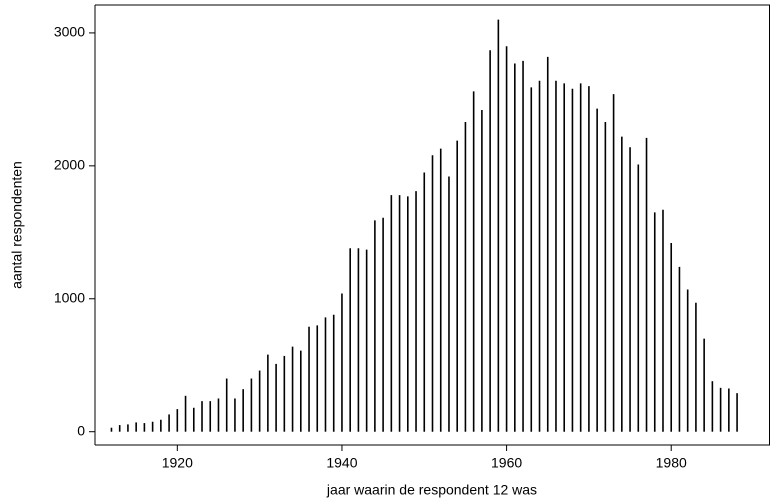 Image resolution: width=770 pixels, height=501 pixels. What do you see at coordinates (81, 430) in the screenshot?
I see `y-tick-label: 0` at bounding box center [81, 430].